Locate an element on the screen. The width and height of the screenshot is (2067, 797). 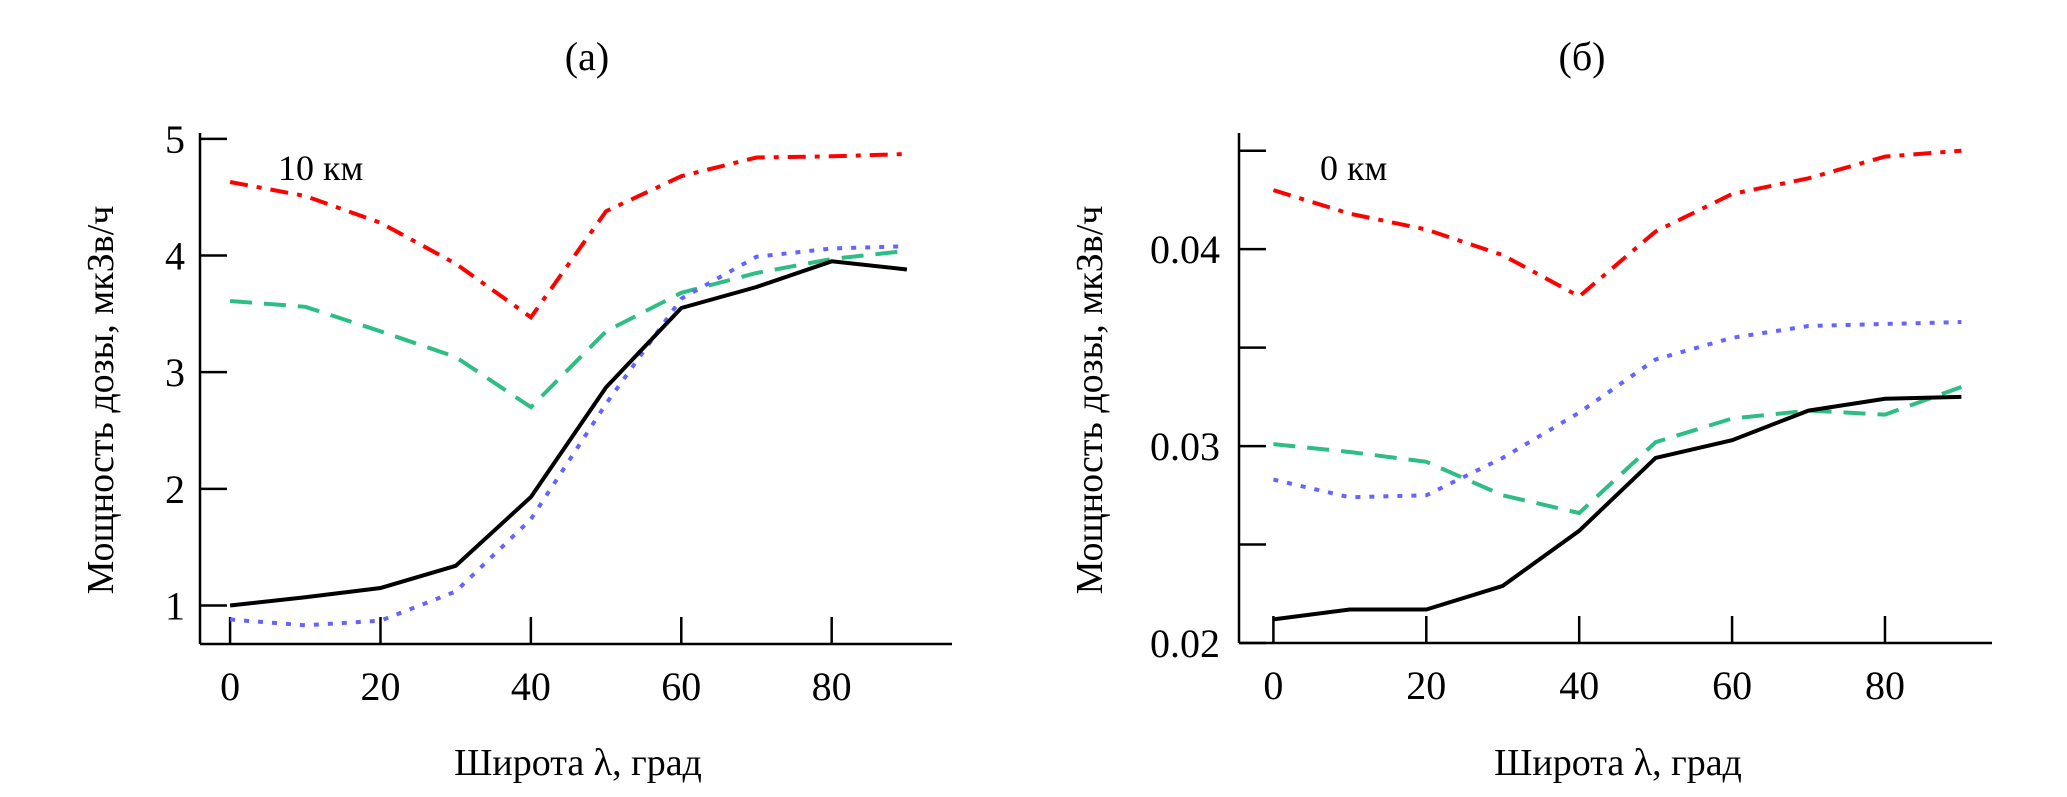
y-tick-label: 2 is located at coordinates (175, 489).